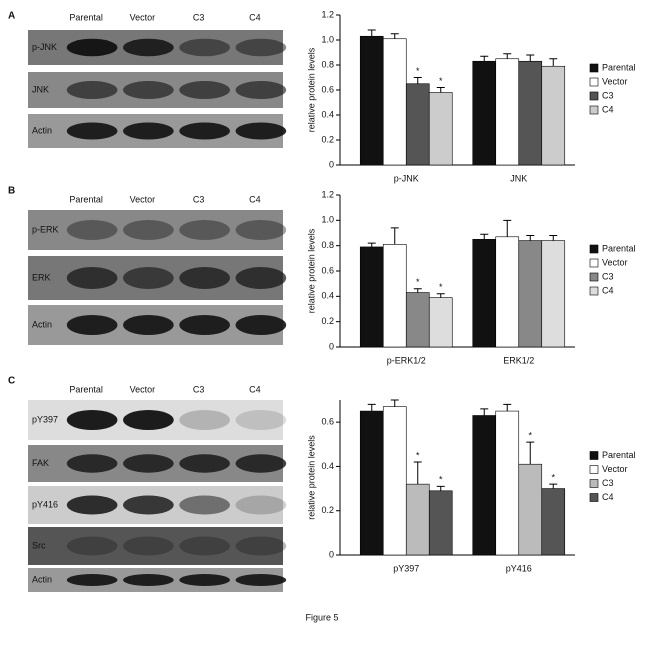  What do you see at coordinates (11, 191) in the screenshot?
I see `panel-label: B` at bounding box center [11, 191].